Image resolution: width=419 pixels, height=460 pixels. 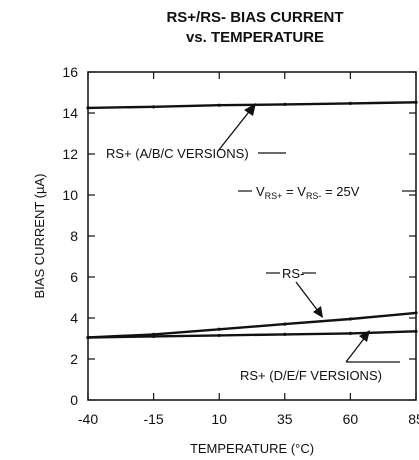 What do you see at coordinates (70, 72) in the screenshot?
I see `y-tick-label-8: 16` at bounding box center [70, 72].